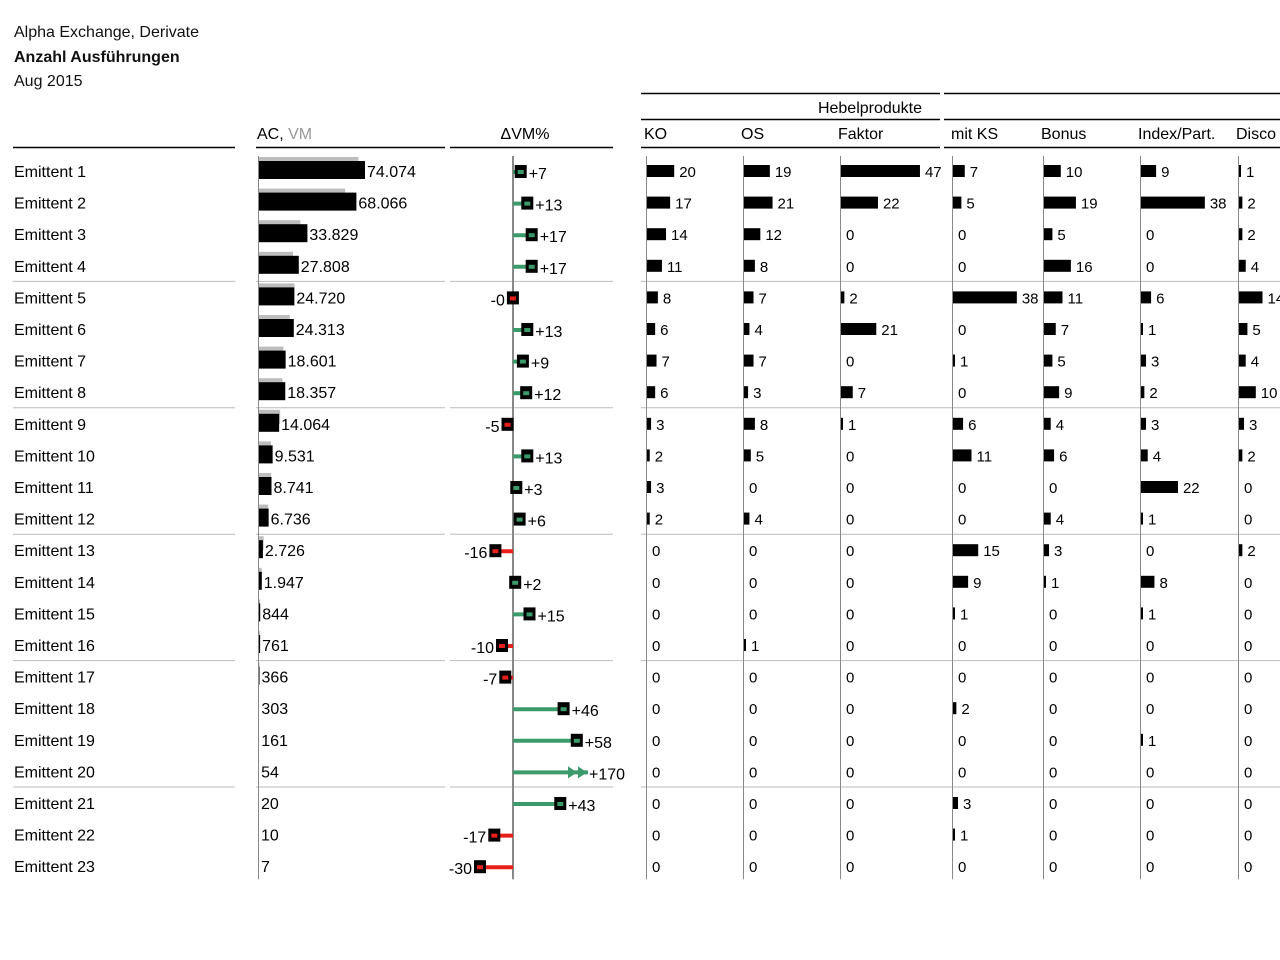  I want to click on ac-value-label: 761, so click(275, 646).